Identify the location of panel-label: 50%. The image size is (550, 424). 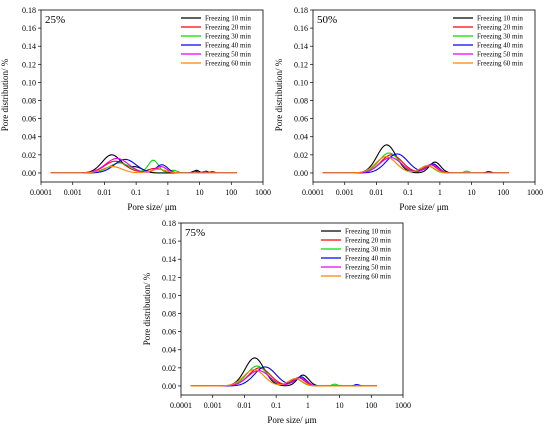
(327, 20).